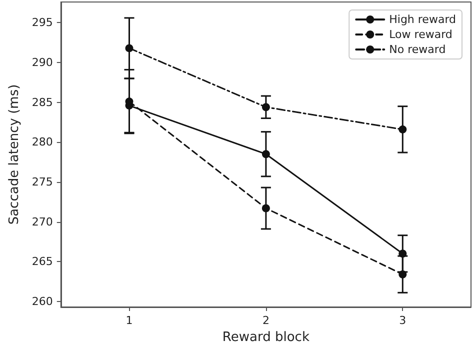 Image resolution: width=474 pixels, height=349 pixels. I want to click on legend-label: No reward, so click(417, 49).